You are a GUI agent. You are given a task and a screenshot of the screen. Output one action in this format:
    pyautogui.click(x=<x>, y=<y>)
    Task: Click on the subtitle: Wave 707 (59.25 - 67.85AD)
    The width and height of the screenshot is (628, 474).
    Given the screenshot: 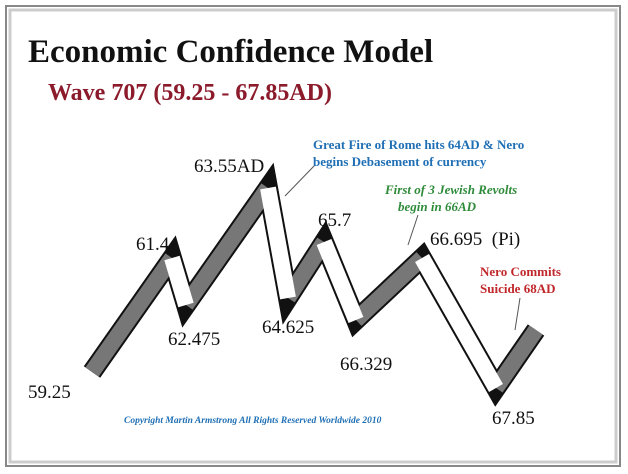 What is the action you would take?
    pyautogui.click(x=190, y=93)
    